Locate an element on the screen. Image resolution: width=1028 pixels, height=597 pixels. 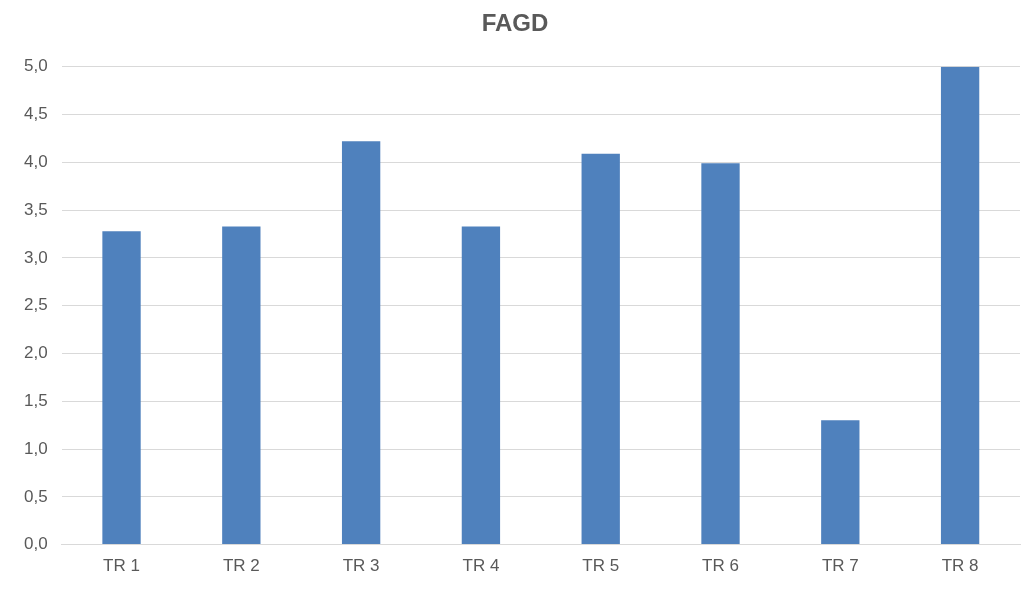
y-tick-label: 2,0 is located at coordinates (35, 353).